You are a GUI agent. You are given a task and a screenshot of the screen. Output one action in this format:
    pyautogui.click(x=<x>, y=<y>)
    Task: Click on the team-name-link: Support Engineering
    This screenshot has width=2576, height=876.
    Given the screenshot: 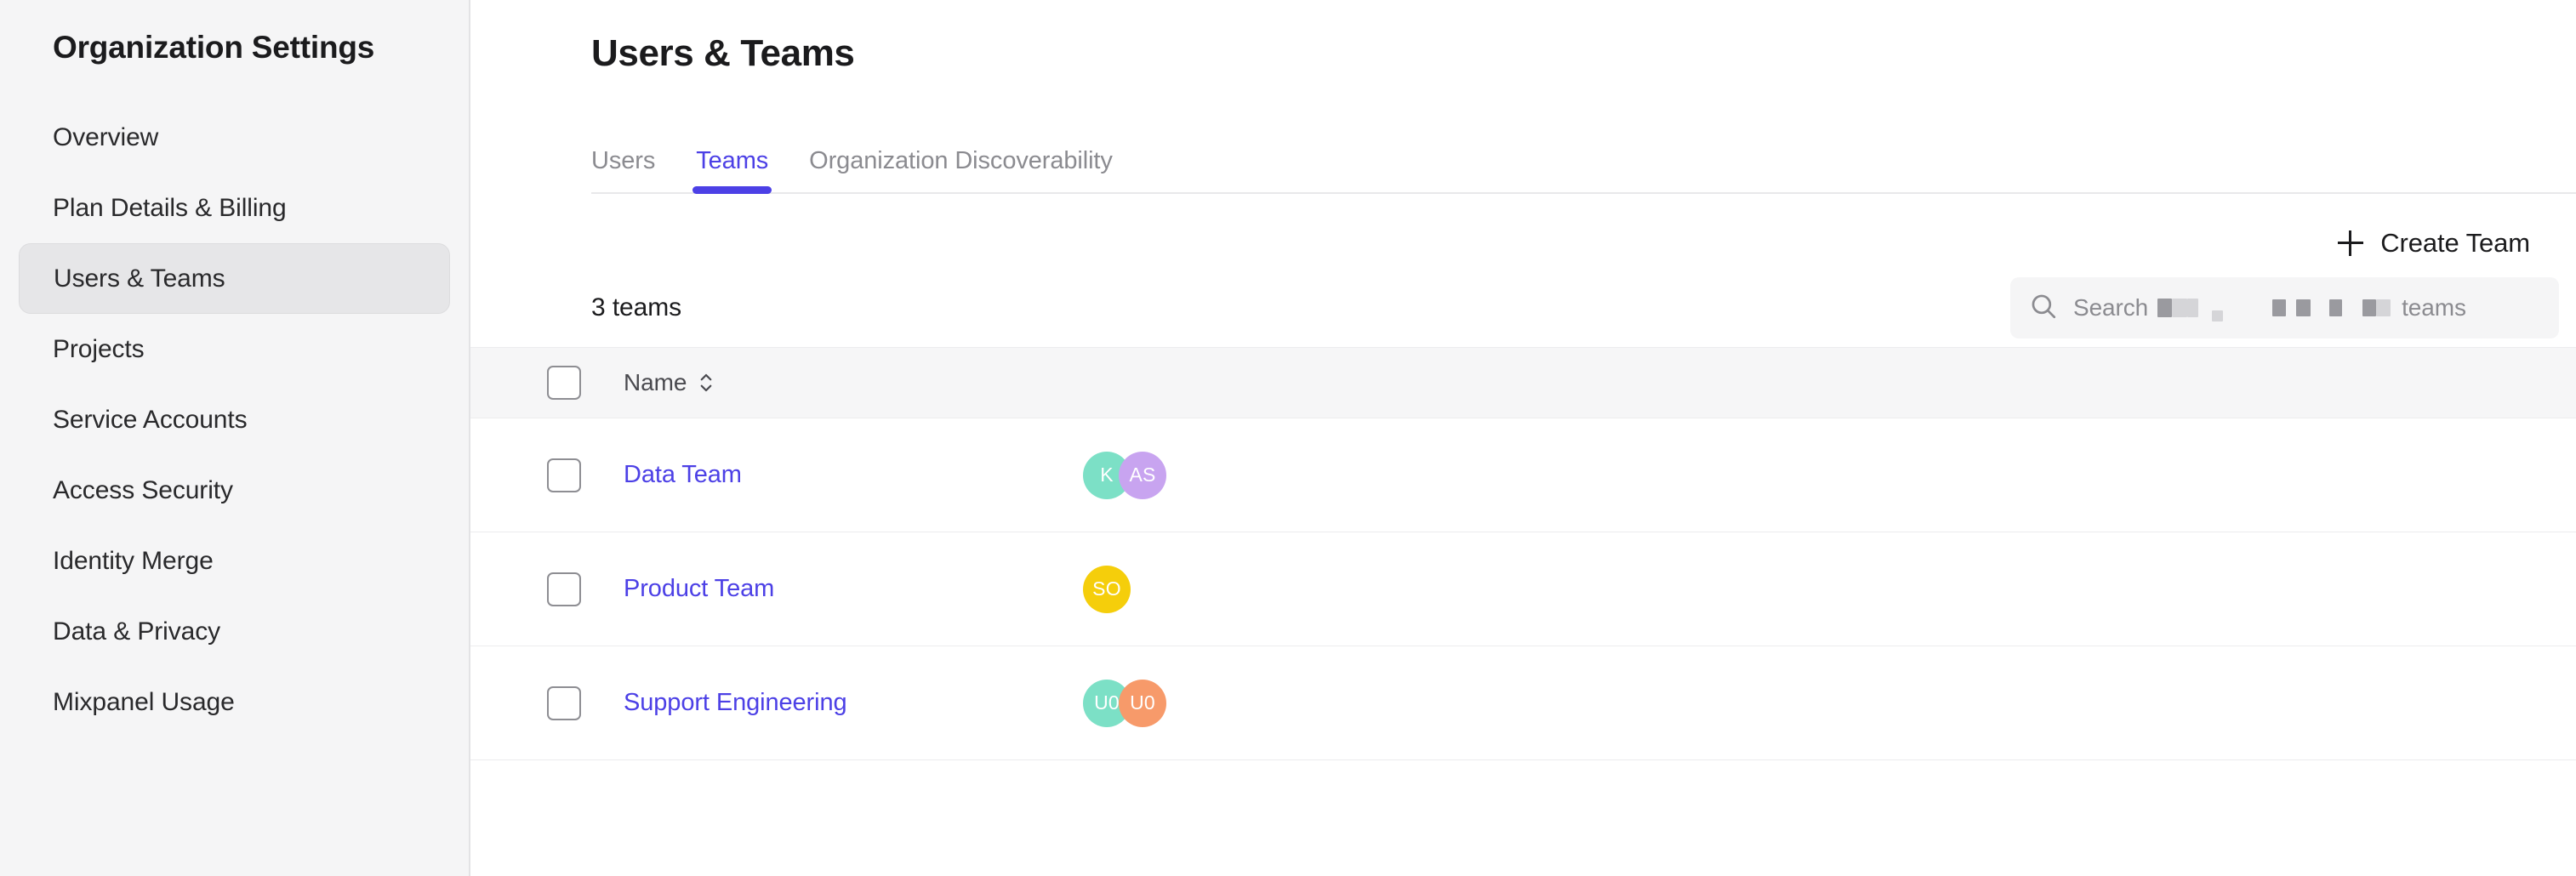 What is the action you would take?
    pyautogui.click(x=735, y=702)
    